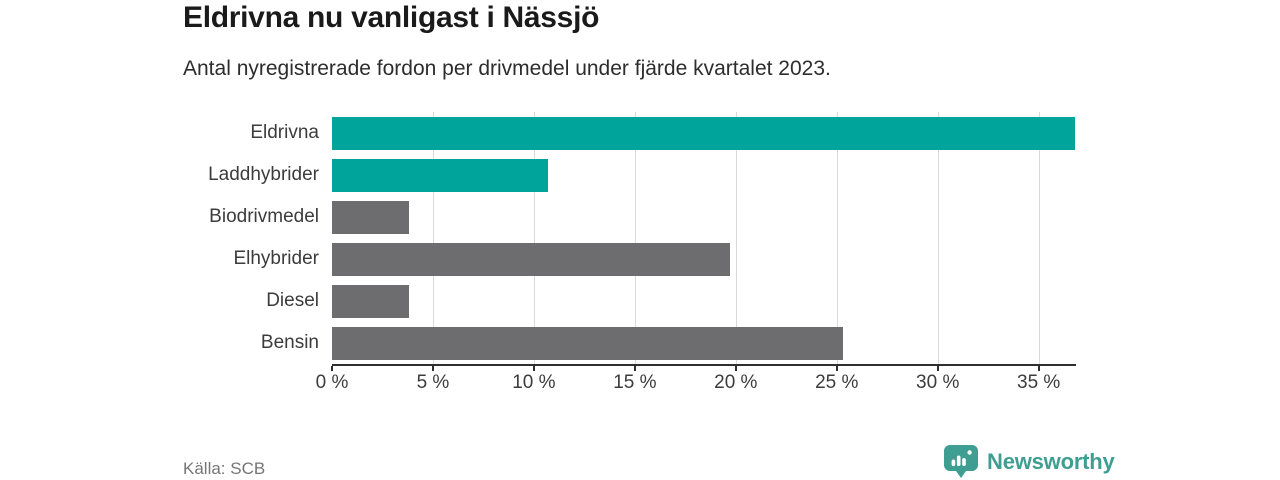 The height and width of the screenshot is (480, 1280). What do you see at coordinates (670, 301) in the screenshot?
I see `bar-row: Diesel` at bounding box center [670, 301].